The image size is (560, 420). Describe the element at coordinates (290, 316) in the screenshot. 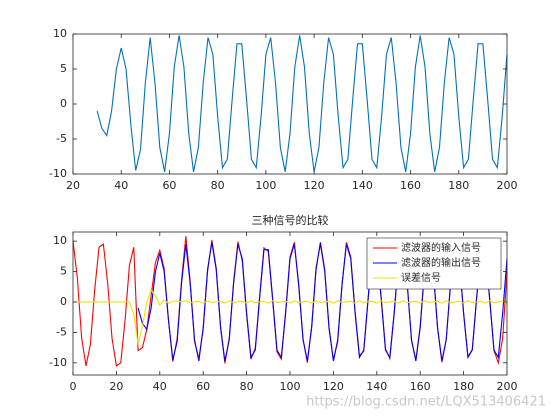

I see `series-line` at that location.